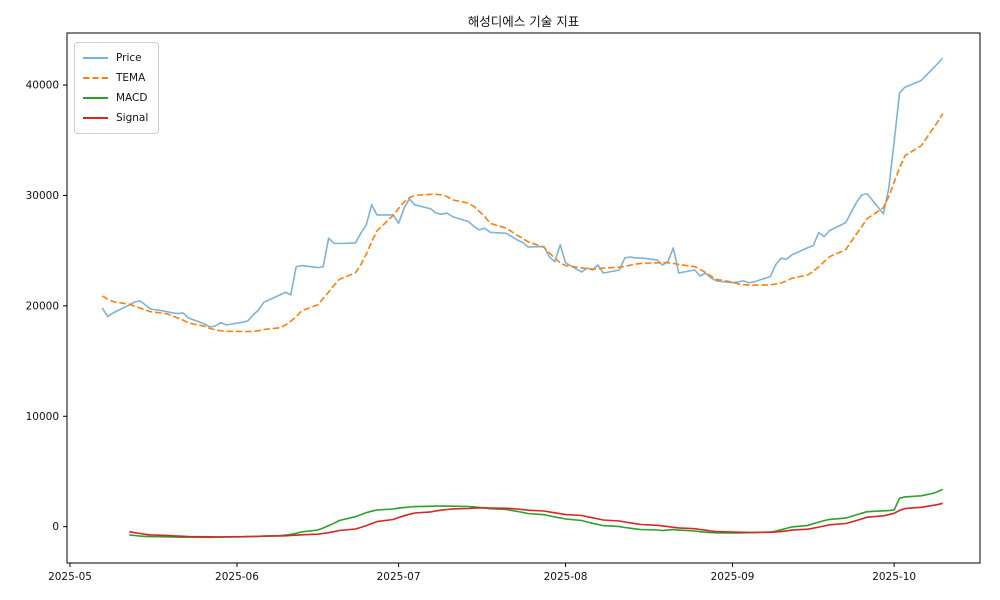 The height and width of the screenshot is (600, 1000). Describe the element at coordinates (523, 21) in the screenshot. I see `chart-title: 해성디에스 기술 지표` at that location.